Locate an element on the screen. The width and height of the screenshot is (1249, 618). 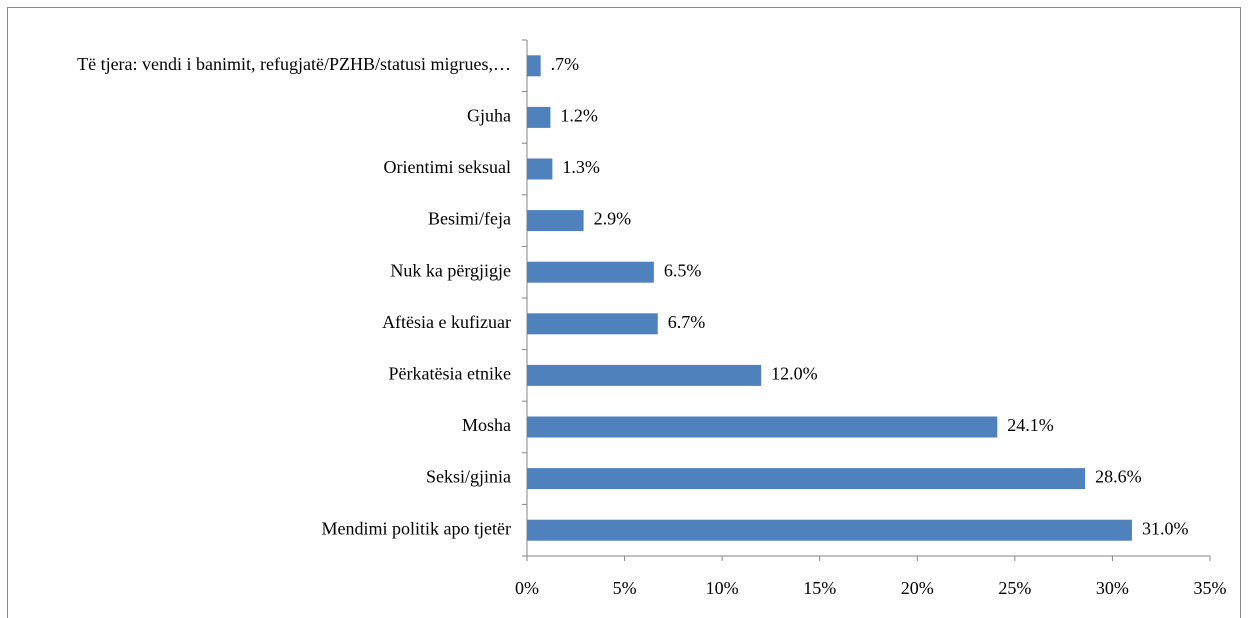
y-tick-label: Seksi/gjinia is located at coordinates (468, 477).